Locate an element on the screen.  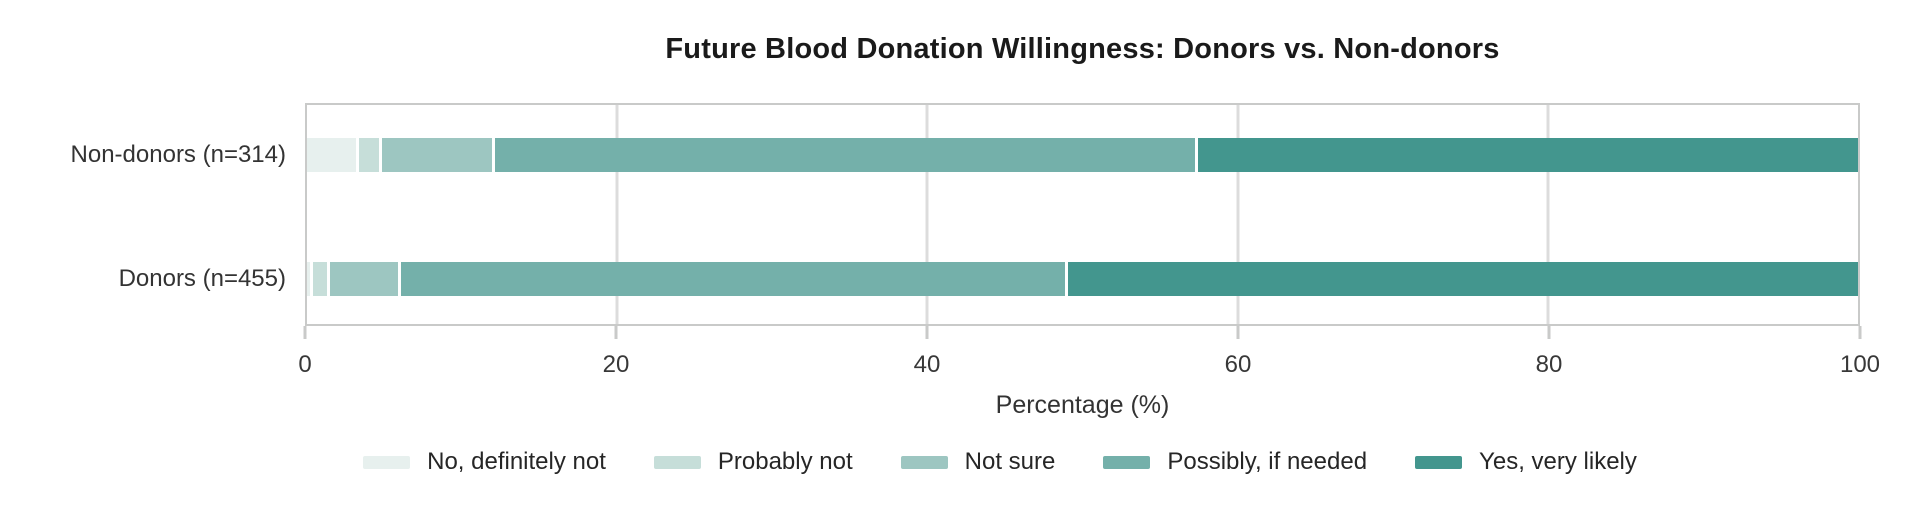
legend-label: Not sure is located at coordinates (1010, 461).